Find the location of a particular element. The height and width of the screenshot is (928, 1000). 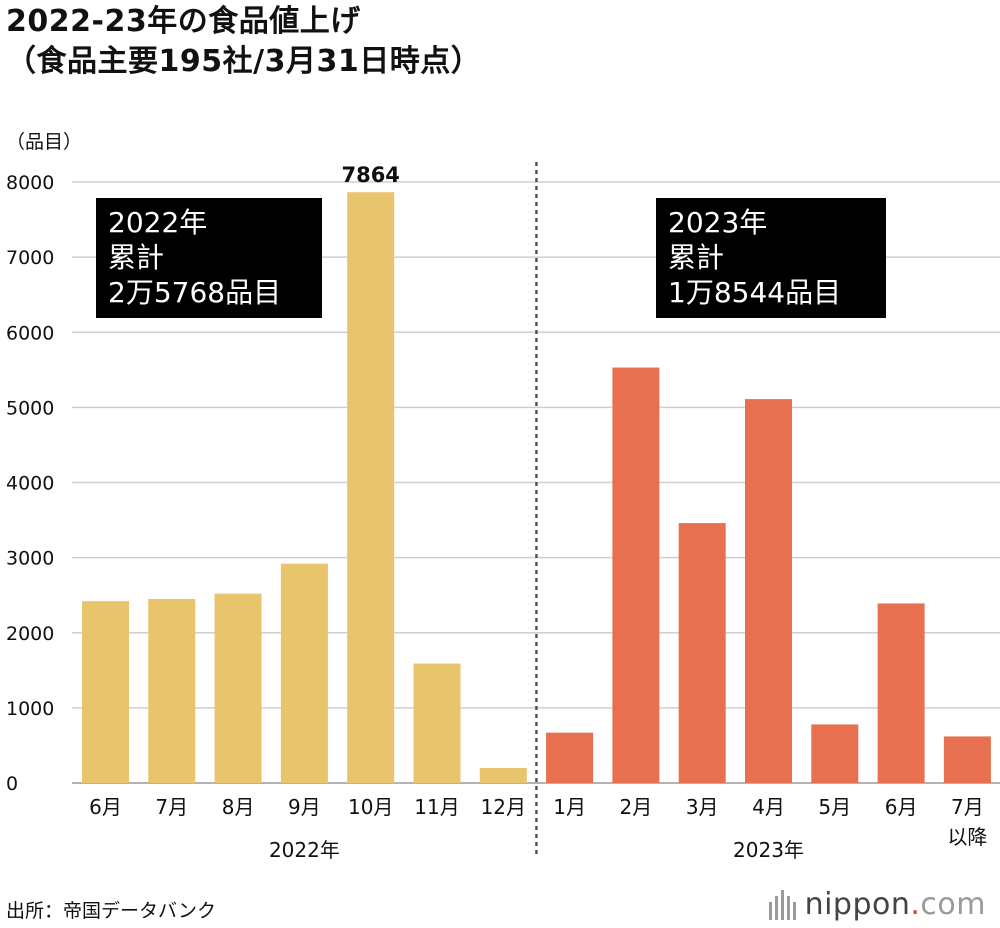

y-axis-label: （品目） is located at coordinates (44, 142).